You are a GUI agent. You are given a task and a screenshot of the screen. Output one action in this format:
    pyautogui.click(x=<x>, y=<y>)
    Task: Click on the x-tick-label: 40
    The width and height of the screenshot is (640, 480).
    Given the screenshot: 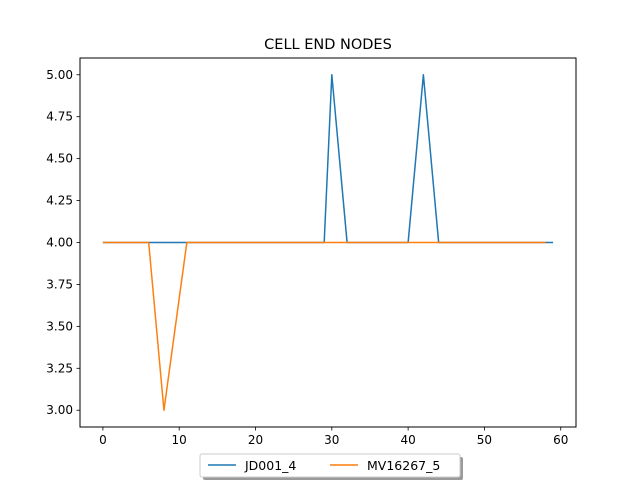 What is the action you would take?
    pyautogui.click(x=407, y=440)
    